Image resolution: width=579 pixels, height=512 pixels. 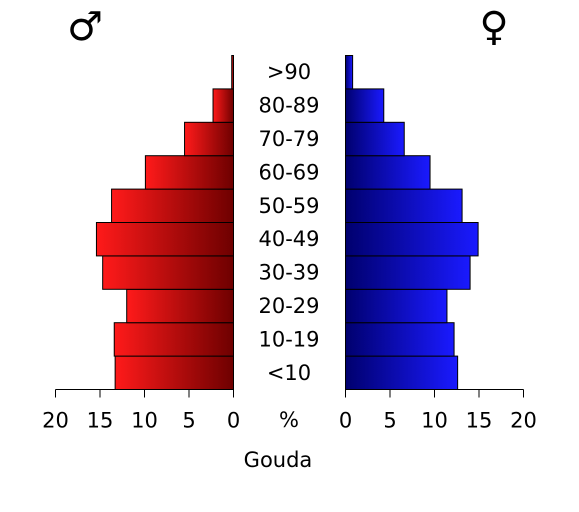 What do you see at coordinates (289, 373) in the screenshot?
I see `age-group-label: <10` at bounding box center [289, 373].